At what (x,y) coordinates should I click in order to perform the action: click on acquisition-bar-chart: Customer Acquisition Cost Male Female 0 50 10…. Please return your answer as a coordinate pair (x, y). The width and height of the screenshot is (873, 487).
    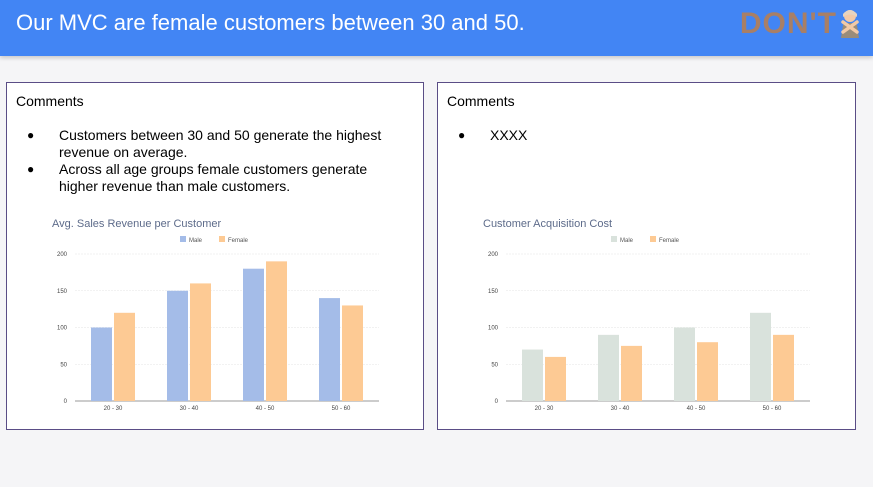
    Looking at the image, I should click on (646, 315).